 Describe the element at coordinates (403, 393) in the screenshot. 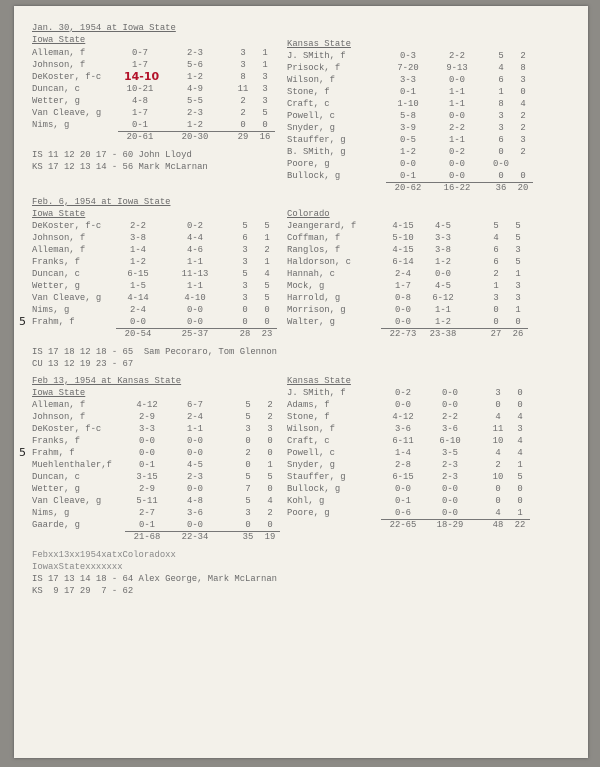

I see `stat-fg: 0-2` at that location.